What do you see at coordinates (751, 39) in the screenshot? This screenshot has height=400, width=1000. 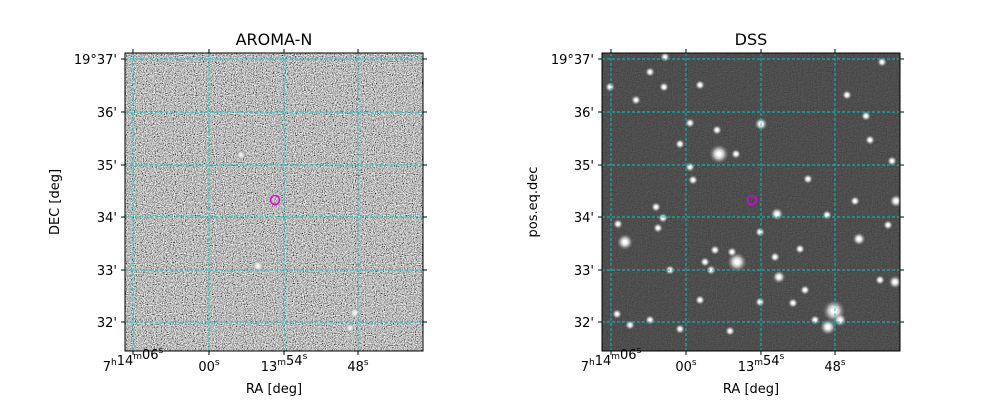 I see `panel-title: DSS` at bounding box center [751, 39].